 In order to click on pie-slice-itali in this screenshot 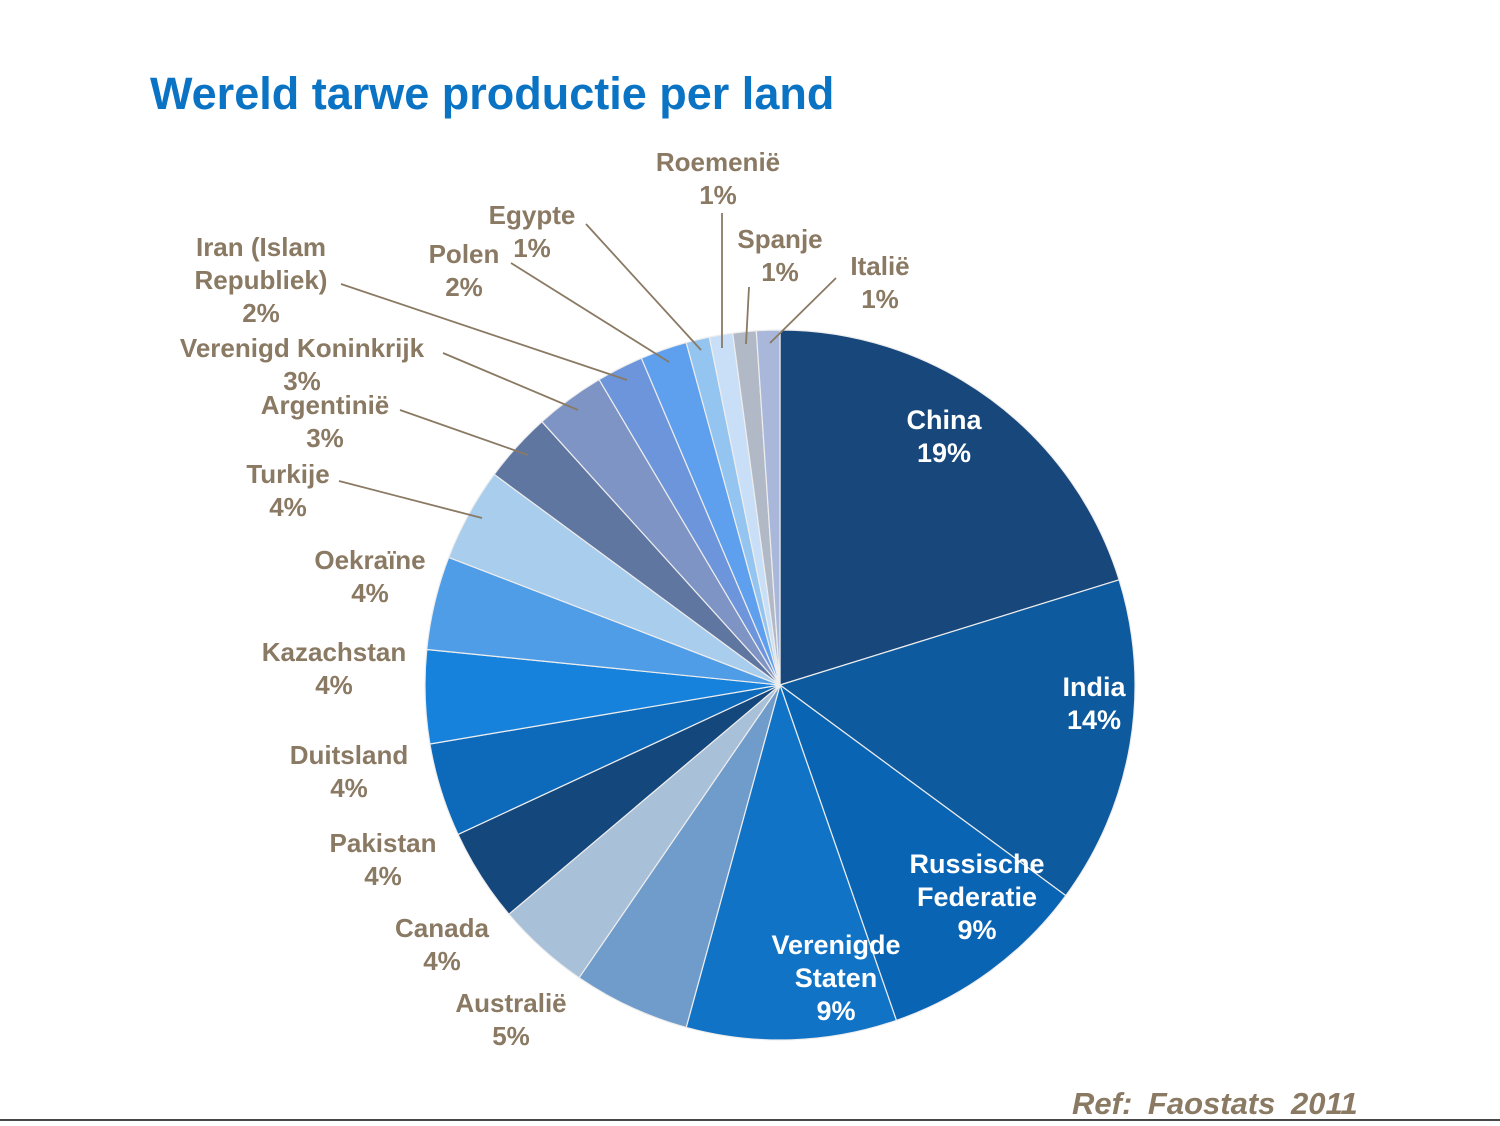, I will do `click(768, 507)`.